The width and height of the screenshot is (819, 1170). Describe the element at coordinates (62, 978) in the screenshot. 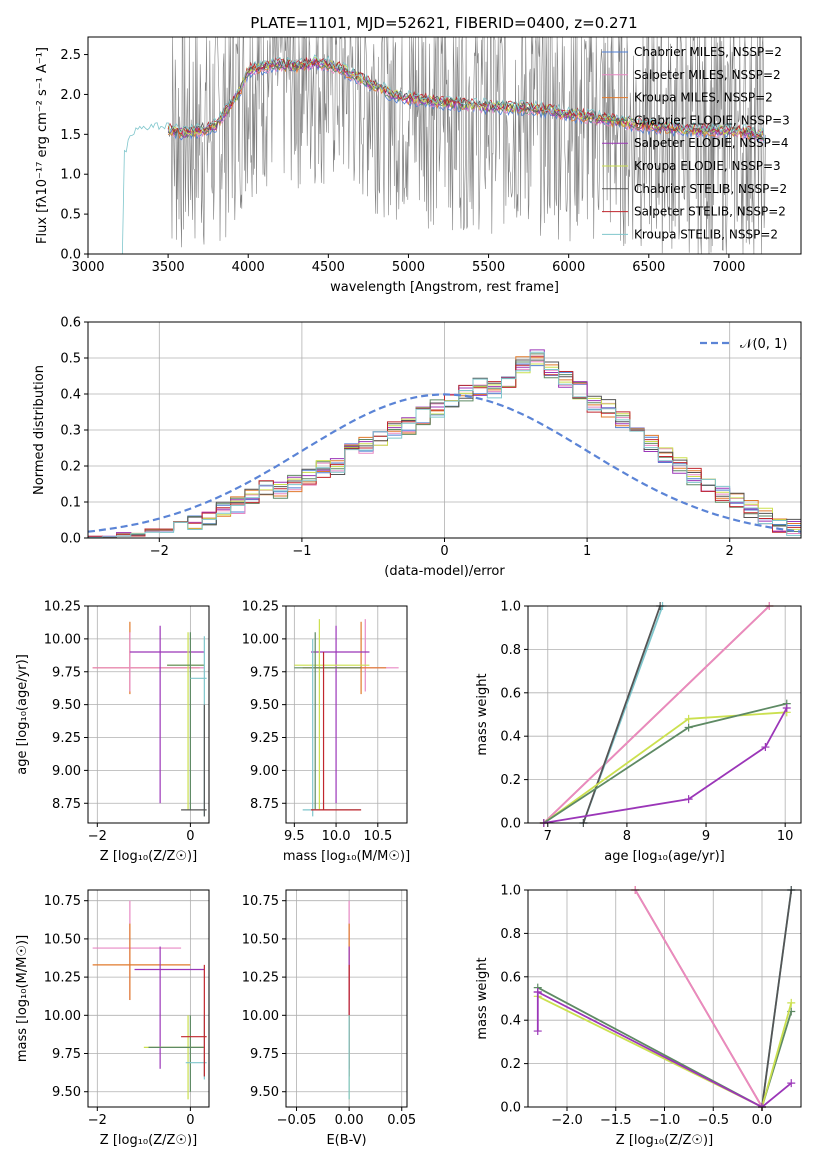

I see `mass_vs_z-ytick-label: 10.25` at that location.